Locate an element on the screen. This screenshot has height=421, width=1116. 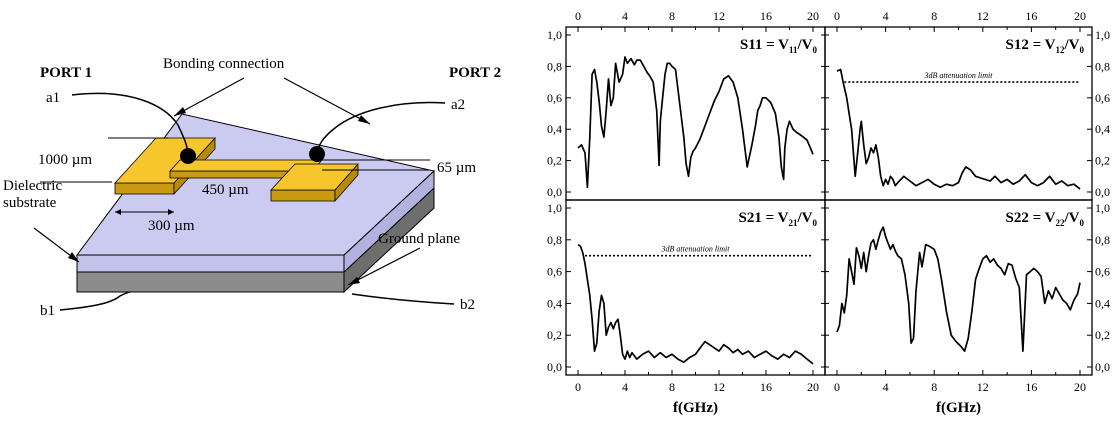
dim-300-arrow-r is located at coordinates (171, 212).